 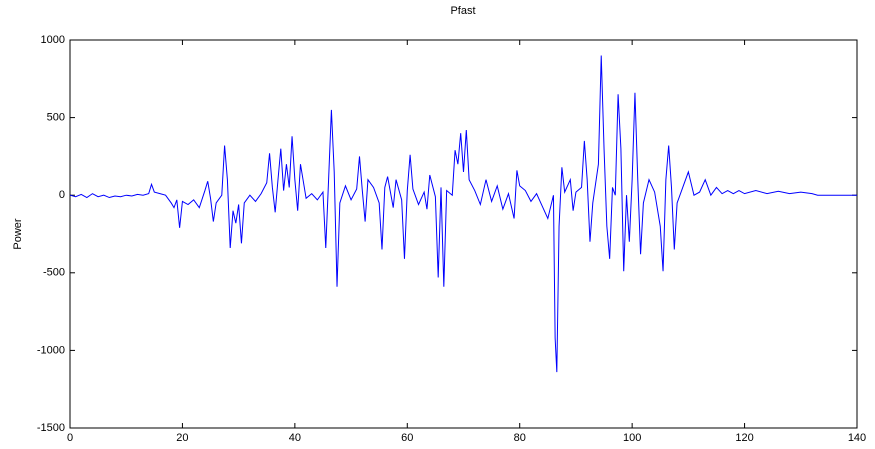 I want to click on x-tick-label: 120, so click(x=744, y=438).